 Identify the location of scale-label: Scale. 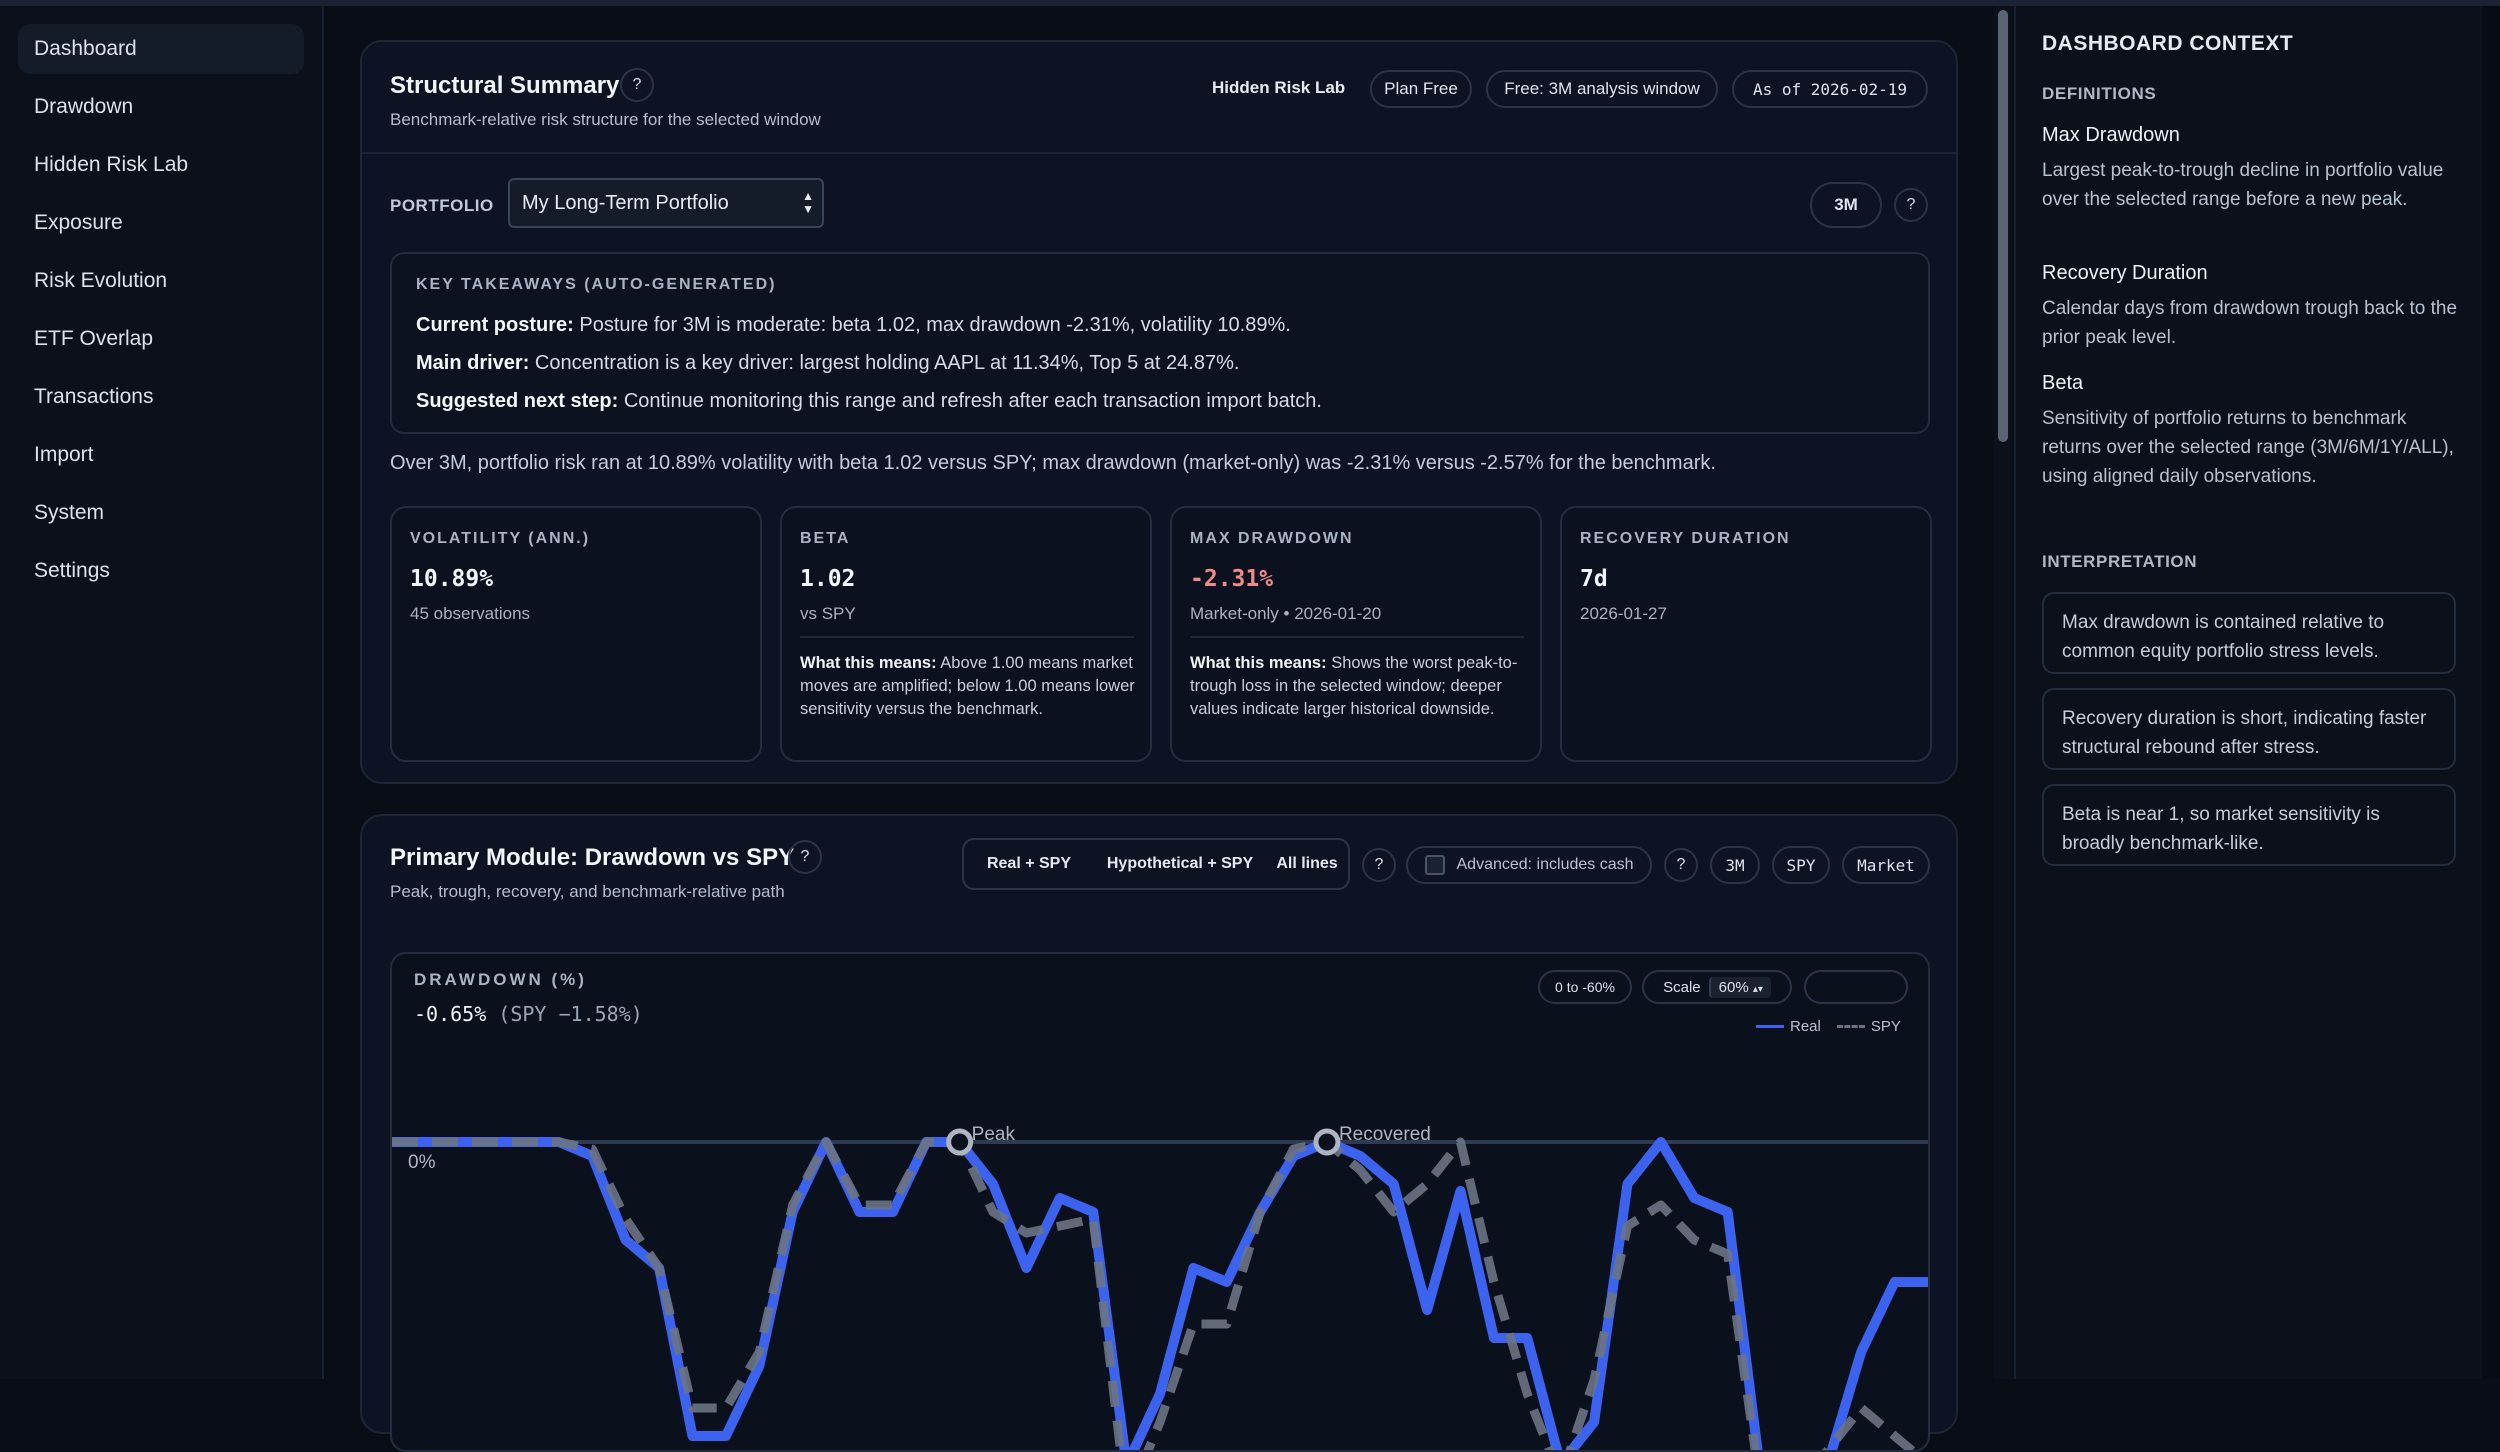
(1682, 987).